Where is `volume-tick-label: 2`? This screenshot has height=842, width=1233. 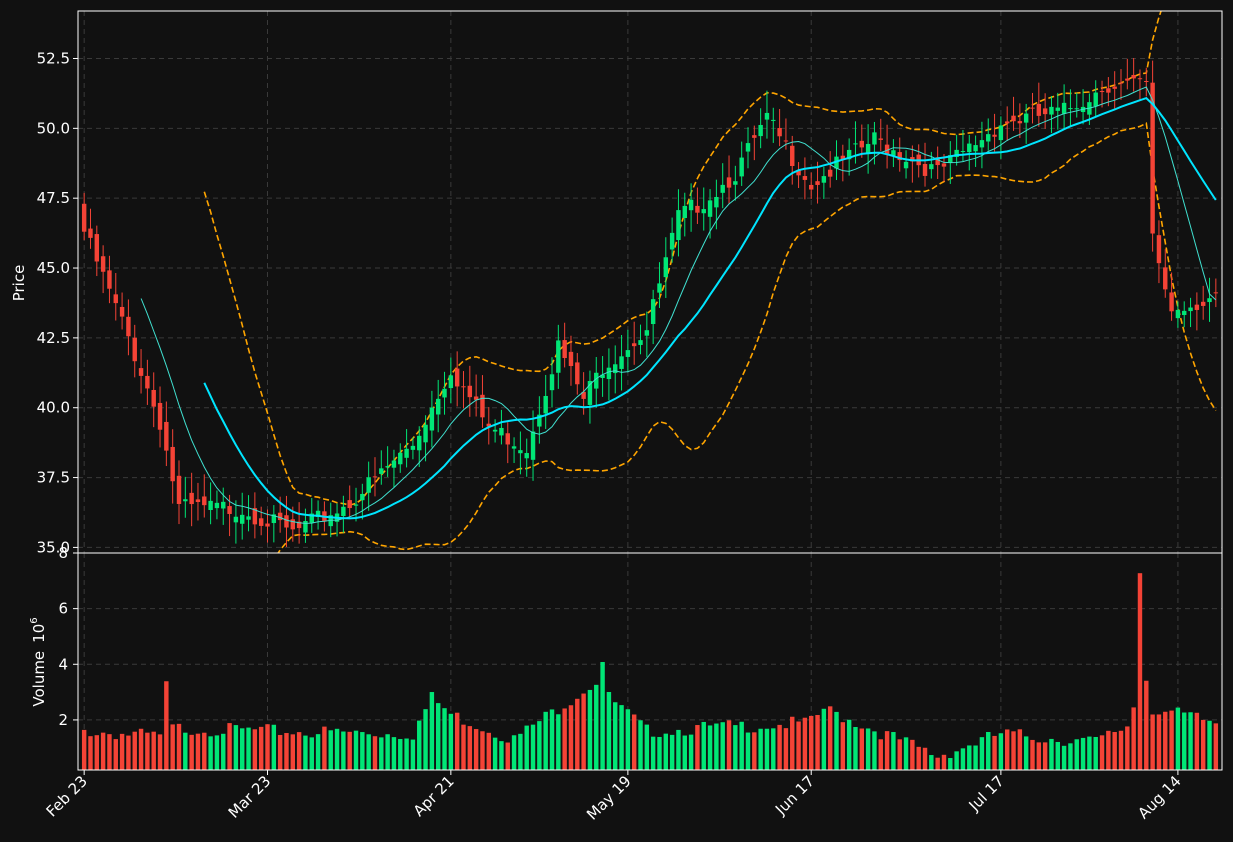
volume-tick-label: 2 is located at coordinates (63, 720).